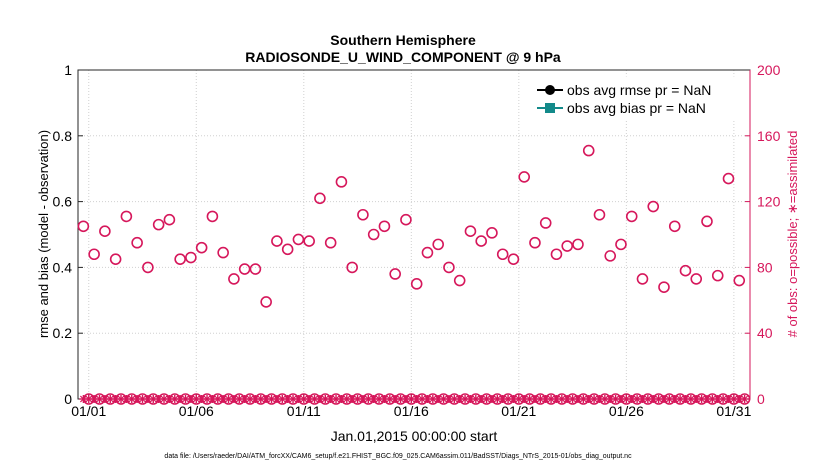  What do you see at coordinates (63, 202) in the screenshot?
I see `y-tick-label: 0.6` at bounding box center [63, 202].